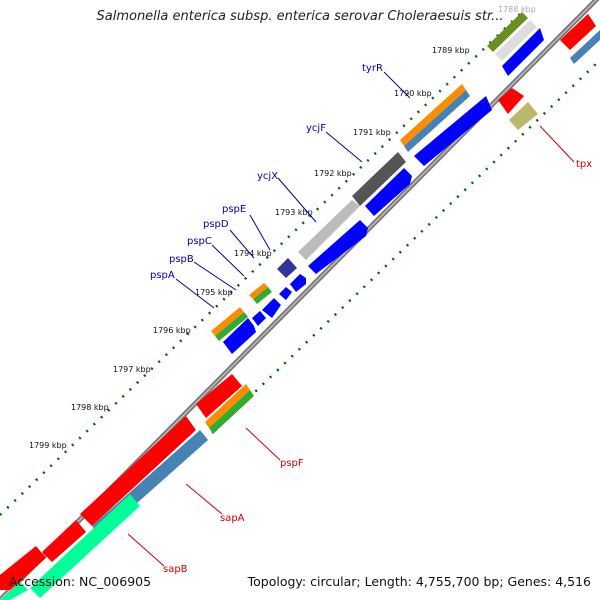 The height and width of the screenshot is (600, 600). Describe the element at coordinates (316, 128) in the screenshot. I see `gene-label-ycjF: ycjF` at that location.